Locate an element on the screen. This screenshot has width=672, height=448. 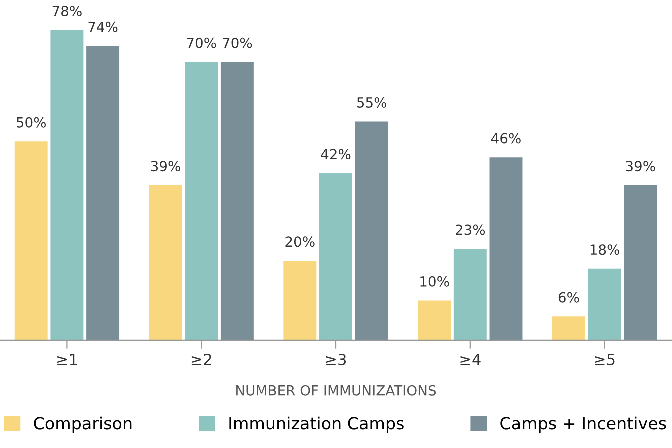
data-label: 50% is located at coordinates (31, 122).